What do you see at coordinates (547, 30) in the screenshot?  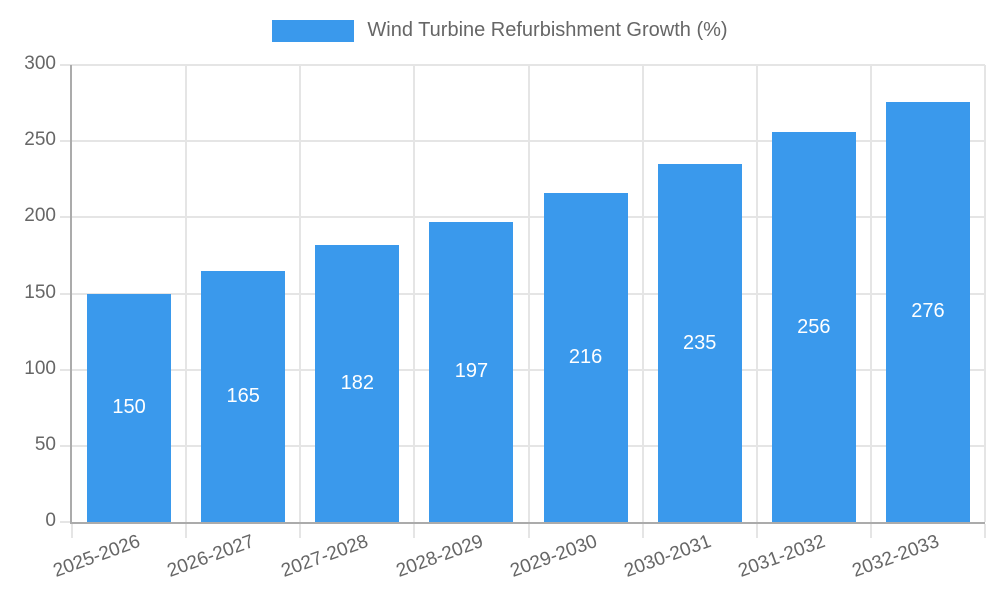 I see `legend-label: Wind Turbine Refurbishment Growth (%)` at bounding box center [547, 30].